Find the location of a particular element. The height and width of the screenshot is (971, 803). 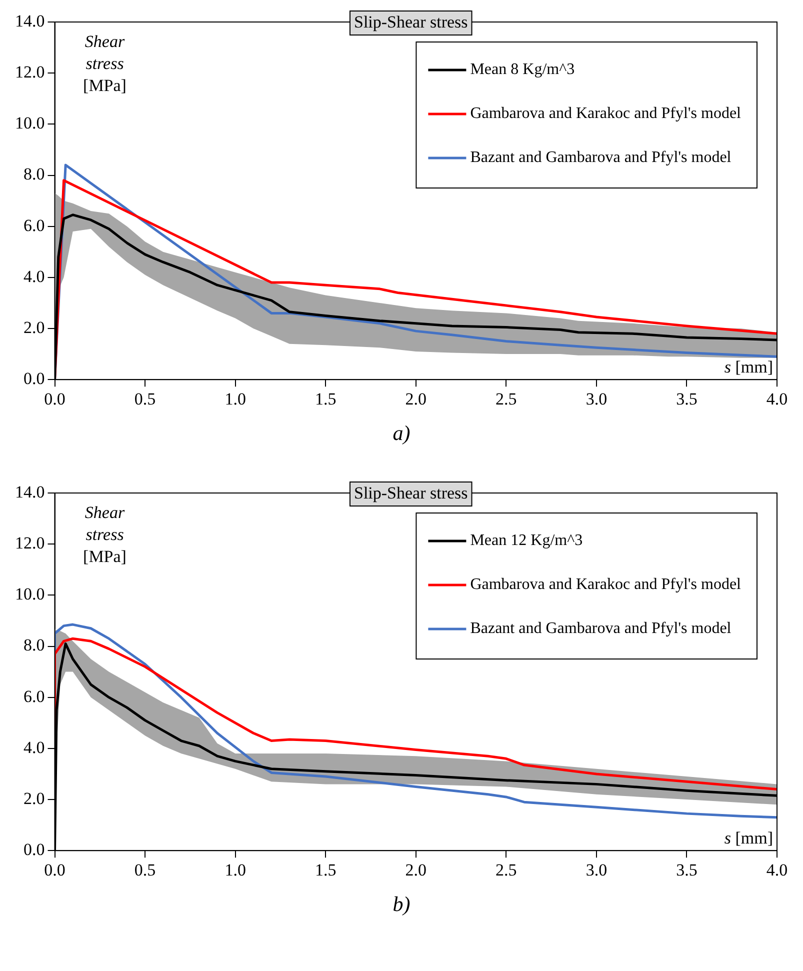

text: a) is located at coordinates (402, 433).